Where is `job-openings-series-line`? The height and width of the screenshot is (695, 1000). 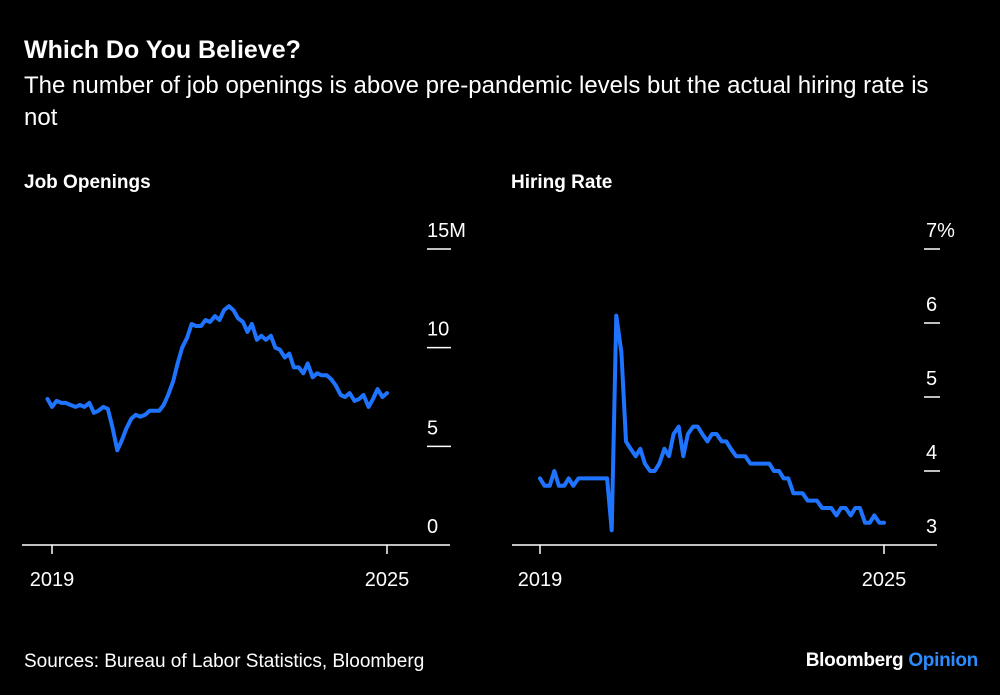 job-openings-series-line is located at coordinates (217, 378).